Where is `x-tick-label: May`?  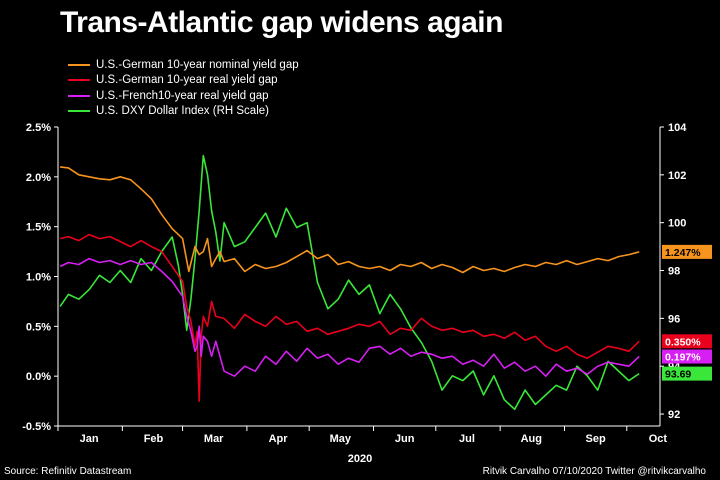 x-tick-label: May is located at coordinates (341, 439).